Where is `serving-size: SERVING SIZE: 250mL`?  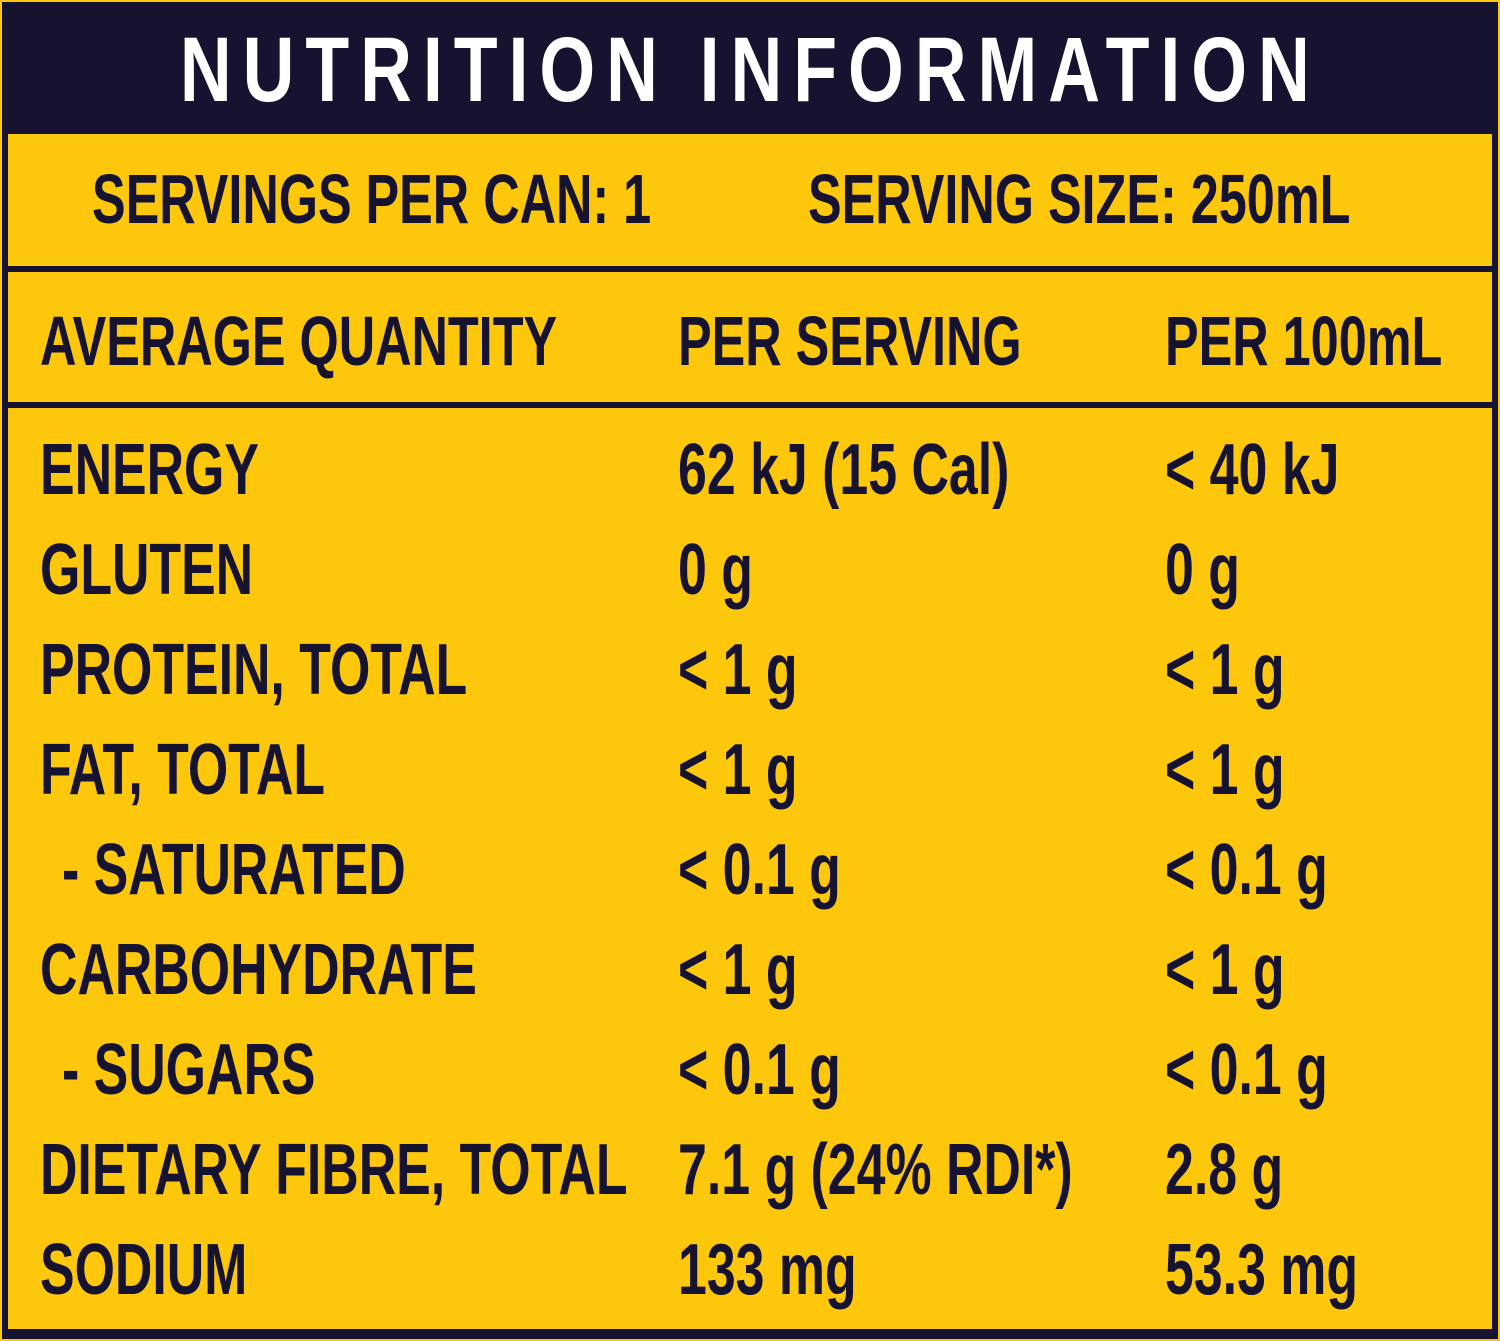 serving-size: SERVING SIZE: 250mL is located at coordinates (1079, 199).